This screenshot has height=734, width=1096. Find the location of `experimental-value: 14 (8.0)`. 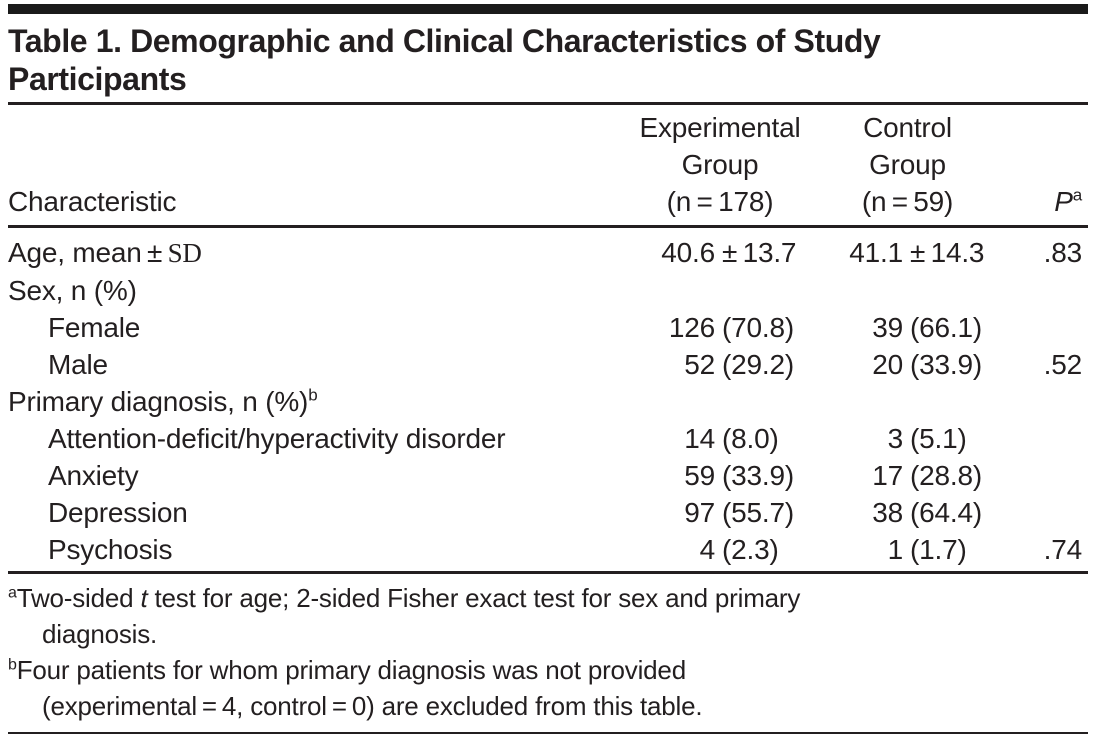

experimental-value: 14 (8.0) is located at coordinates (731, 438).